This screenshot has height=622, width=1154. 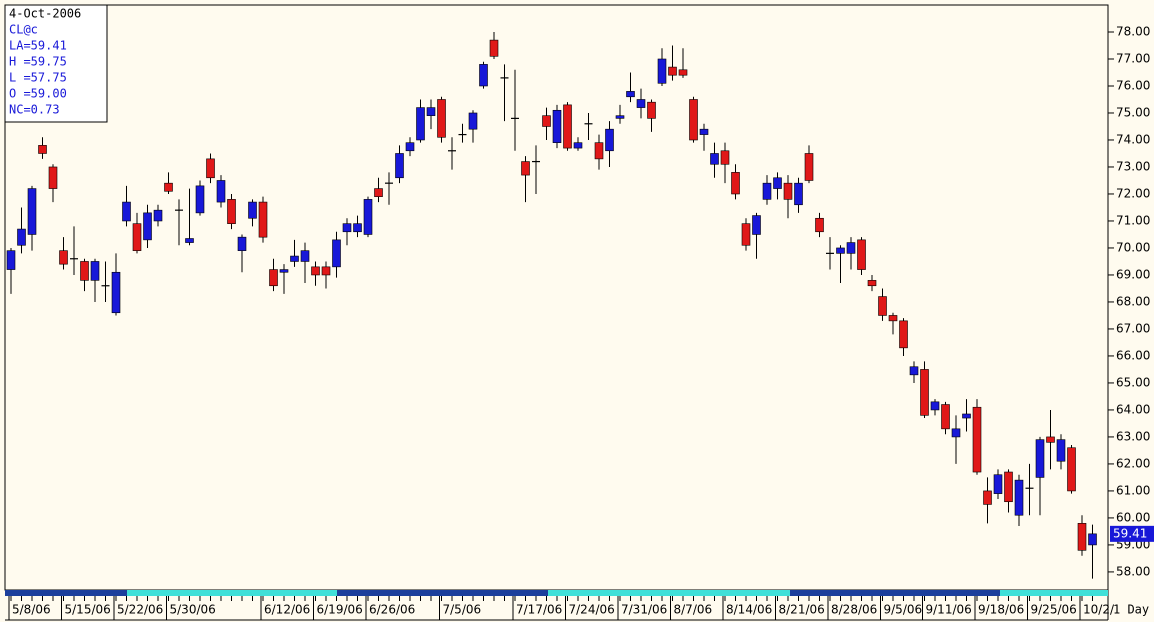 What do you see at coordinates (592, 610) in the screenshot?
I see `x-tick-label: 7/24/06` at bounding box center [592, 610].